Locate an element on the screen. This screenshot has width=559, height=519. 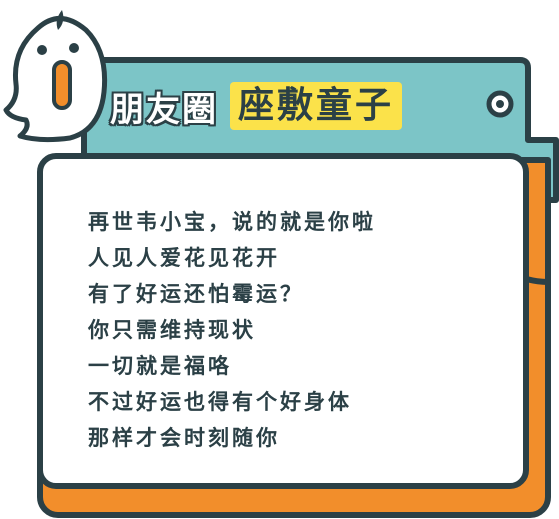
ring-hole-icon is located at coordinates (500, 104).